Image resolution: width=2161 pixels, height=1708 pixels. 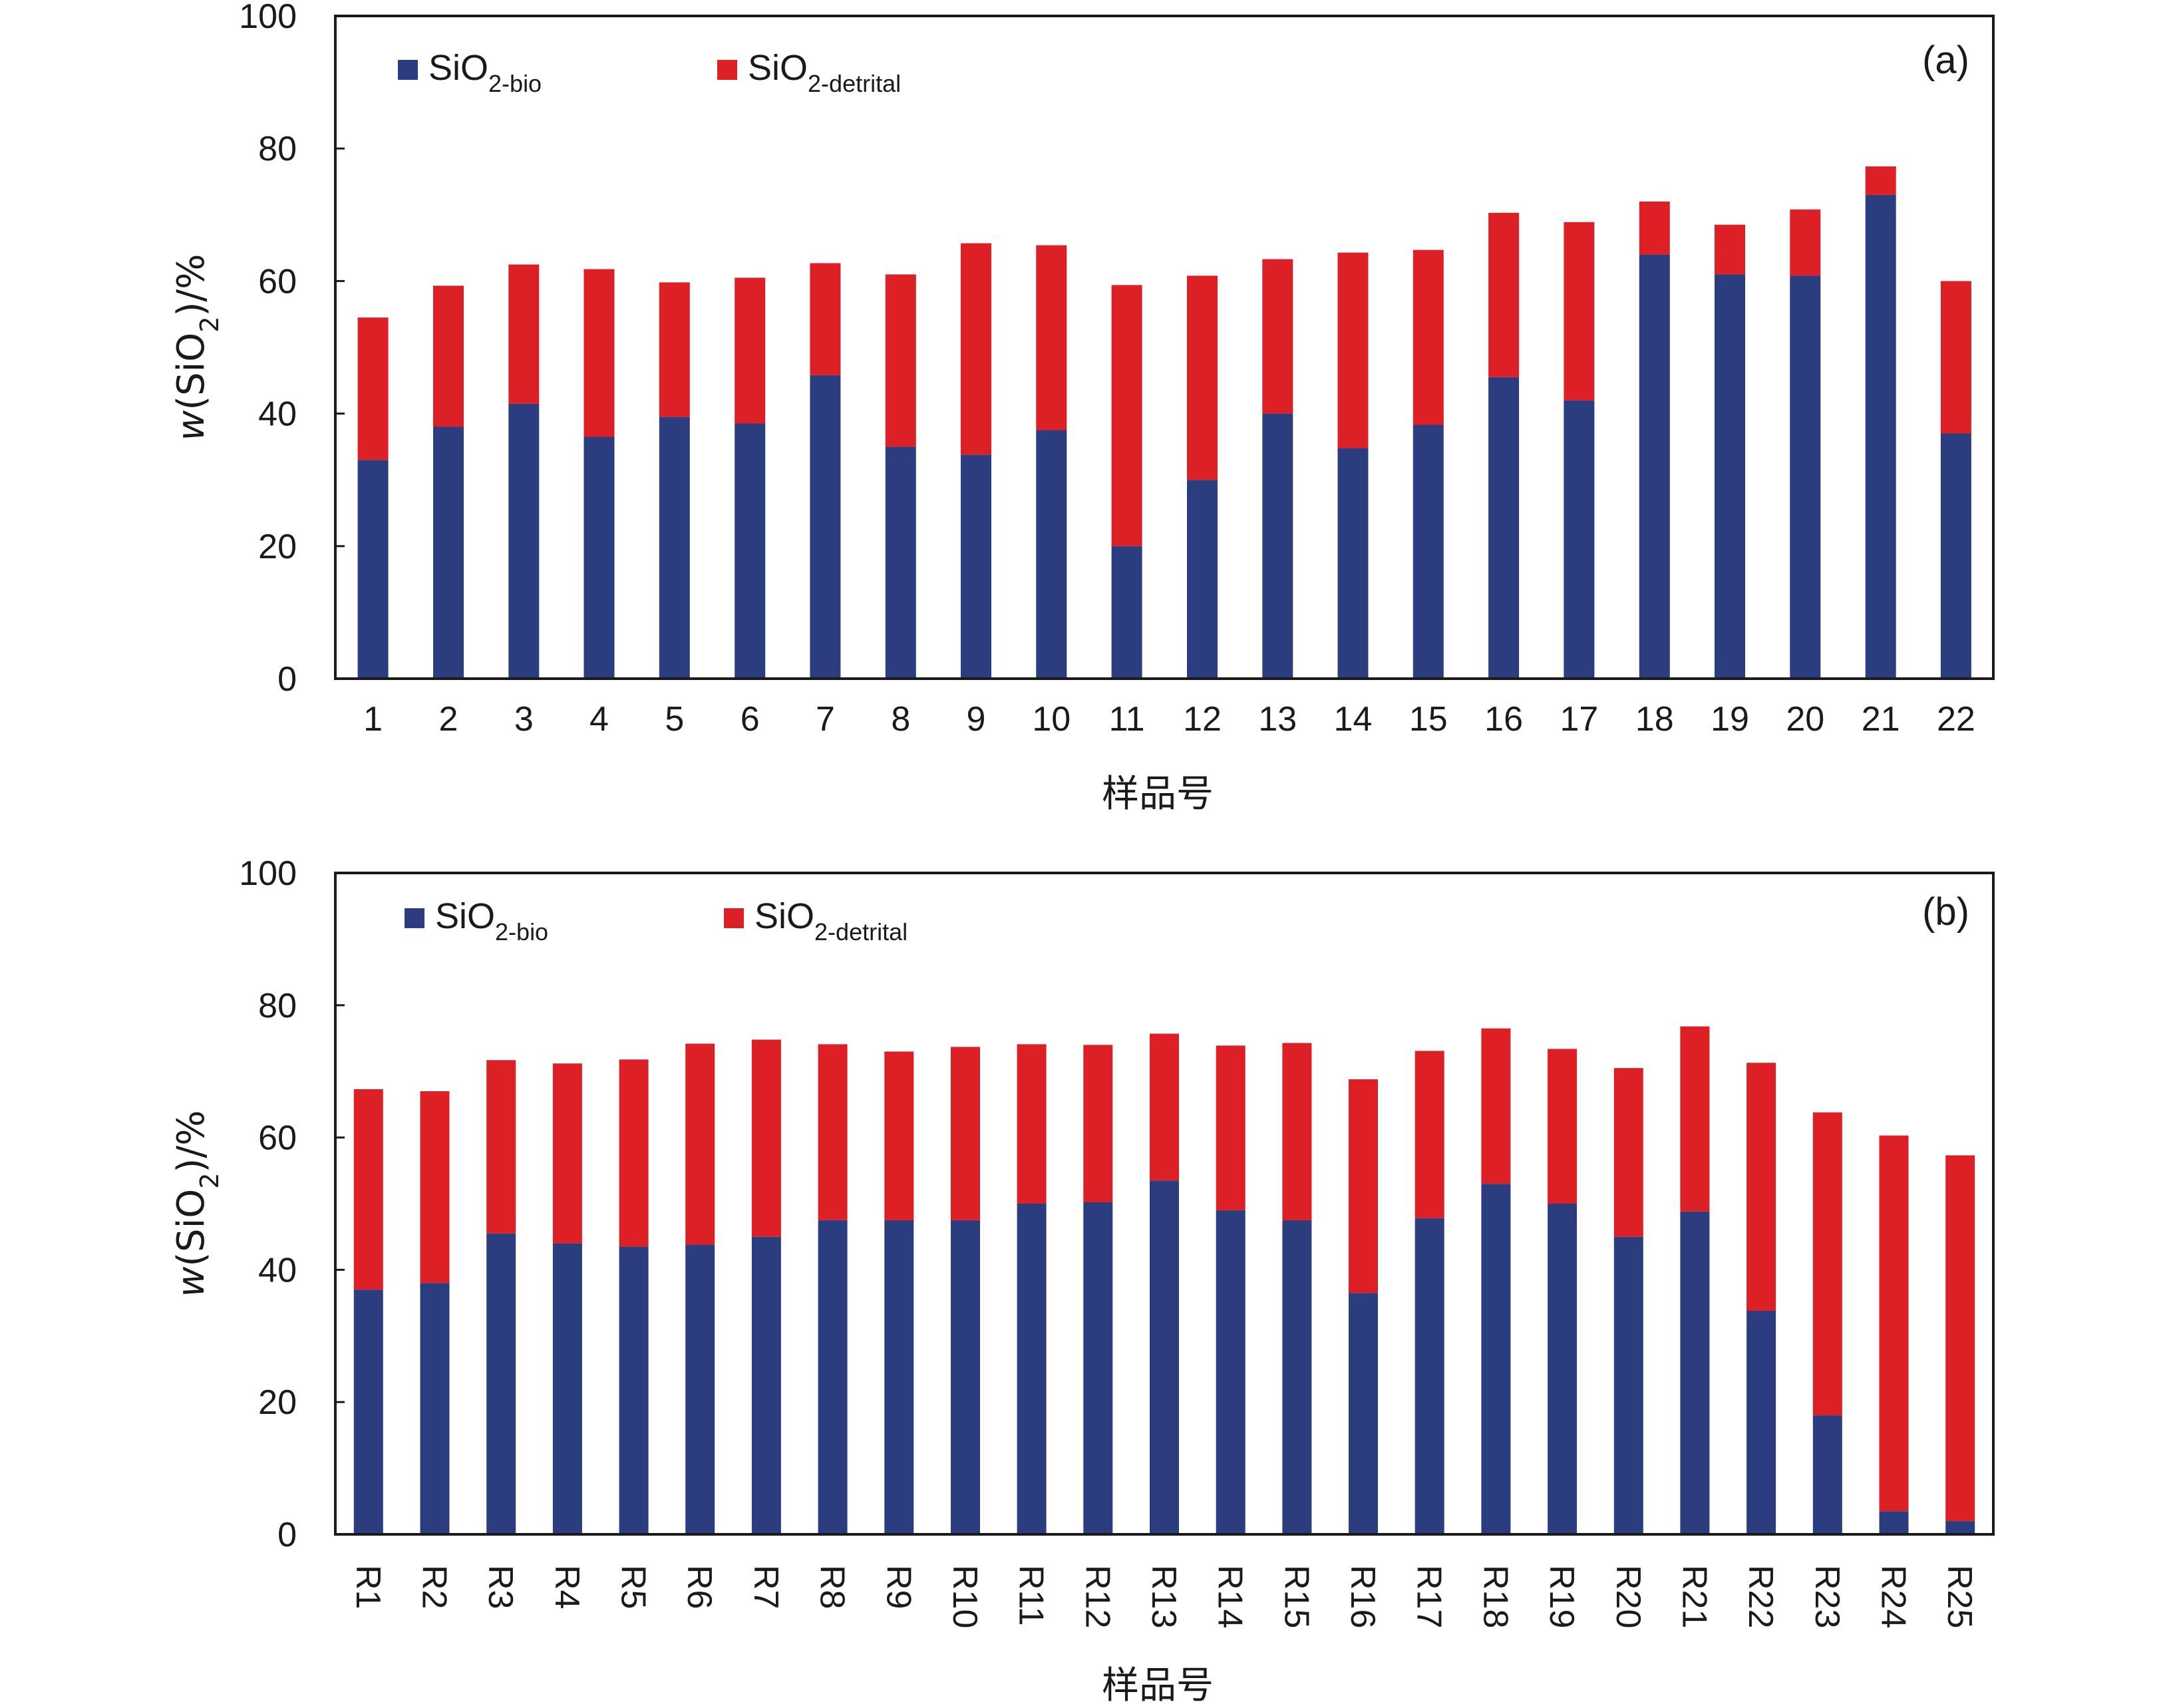 I want to click on x-tick-label: 15, so click(x=1428, y=719).